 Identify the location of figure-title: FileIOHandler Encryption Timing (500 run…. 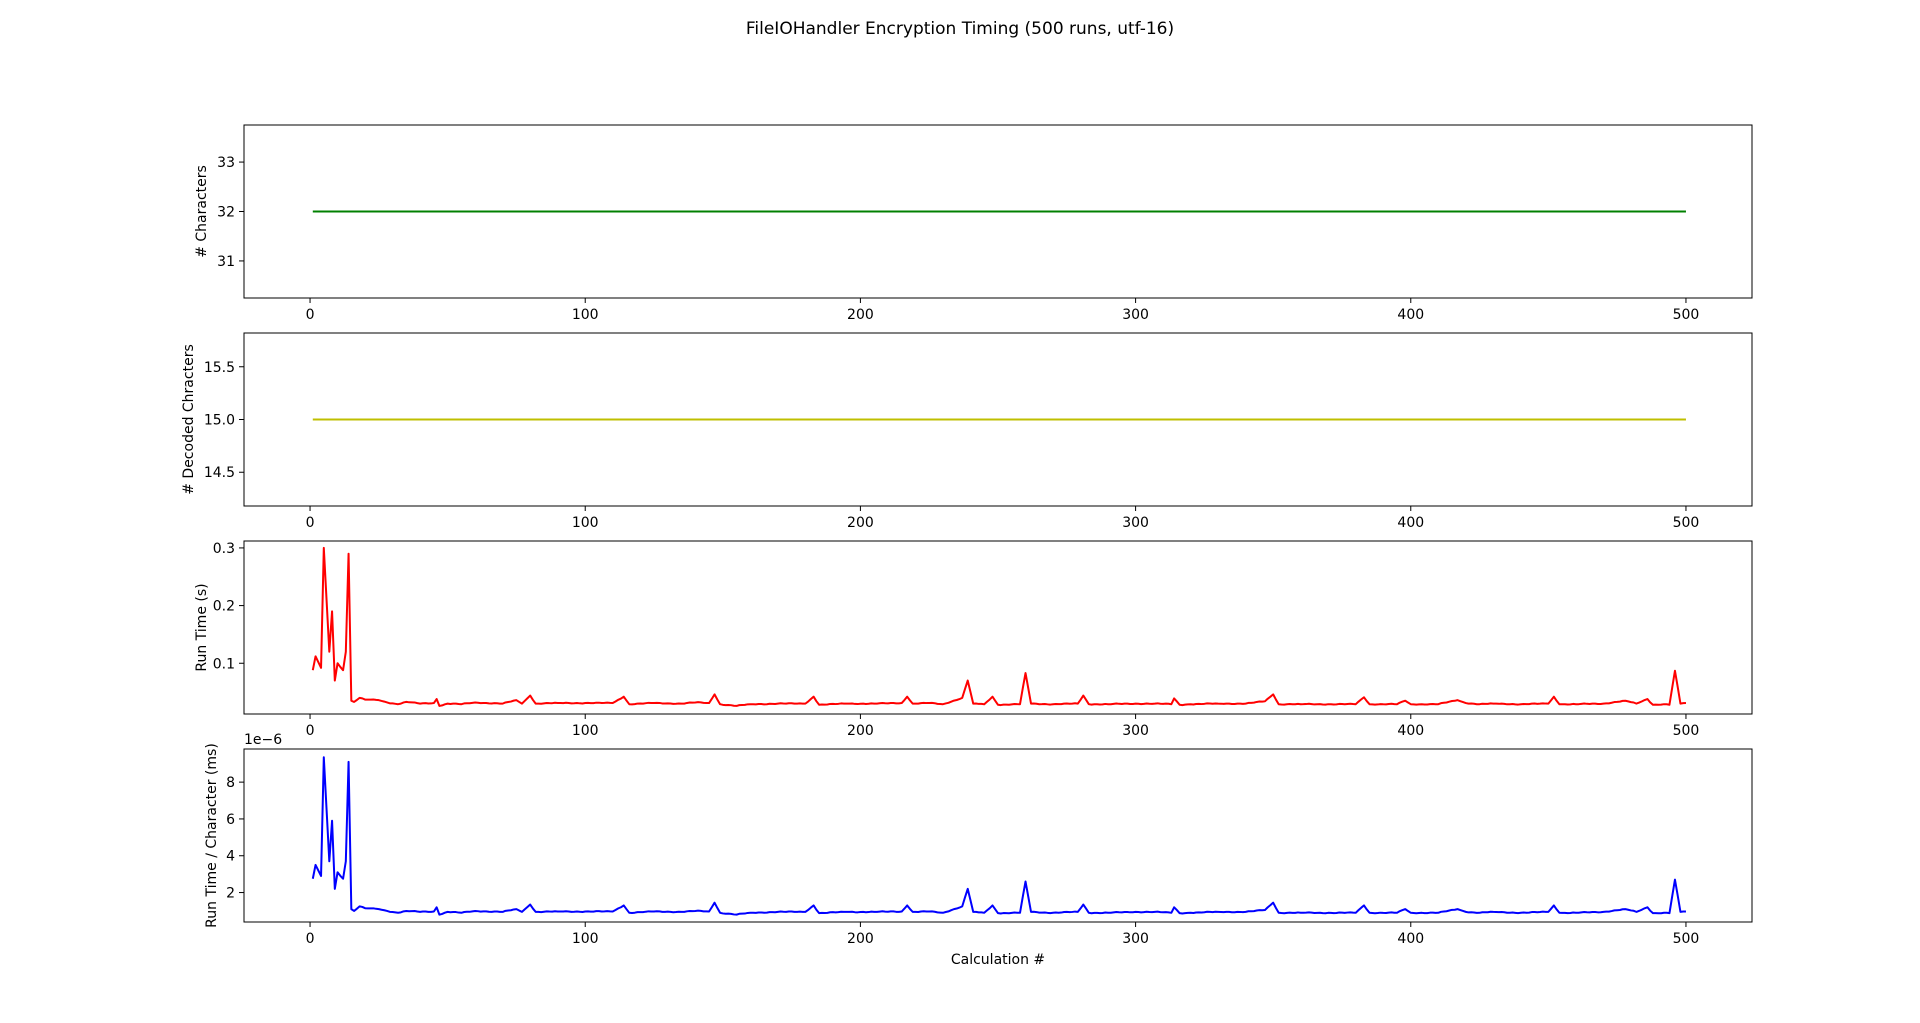
(960, 29).